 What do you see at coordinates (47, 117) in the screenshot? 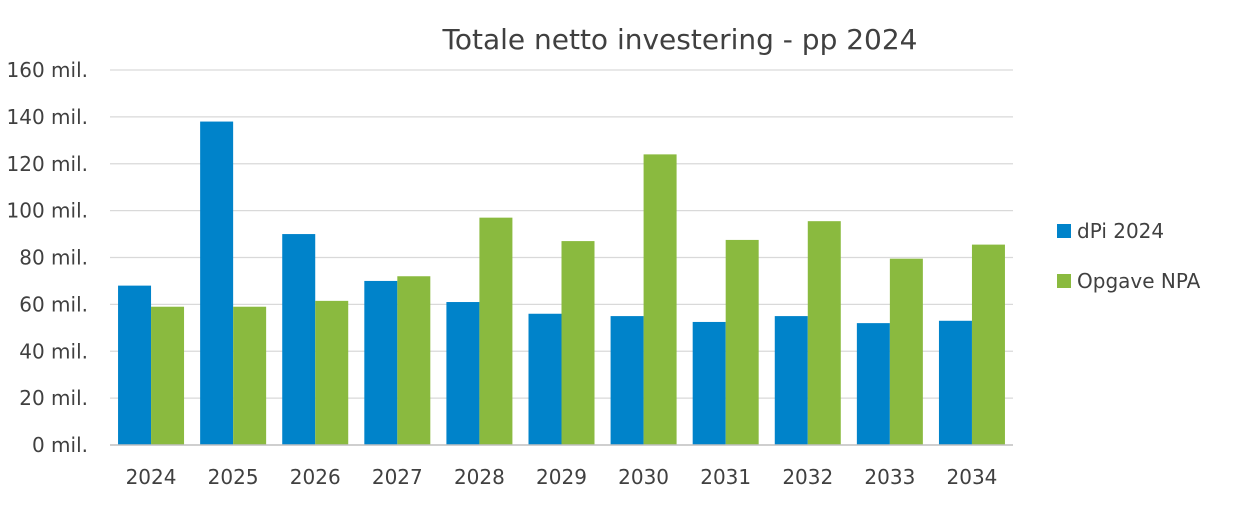
I see `y-tick-label: 140 mil.` at bounding box center [47, 117].